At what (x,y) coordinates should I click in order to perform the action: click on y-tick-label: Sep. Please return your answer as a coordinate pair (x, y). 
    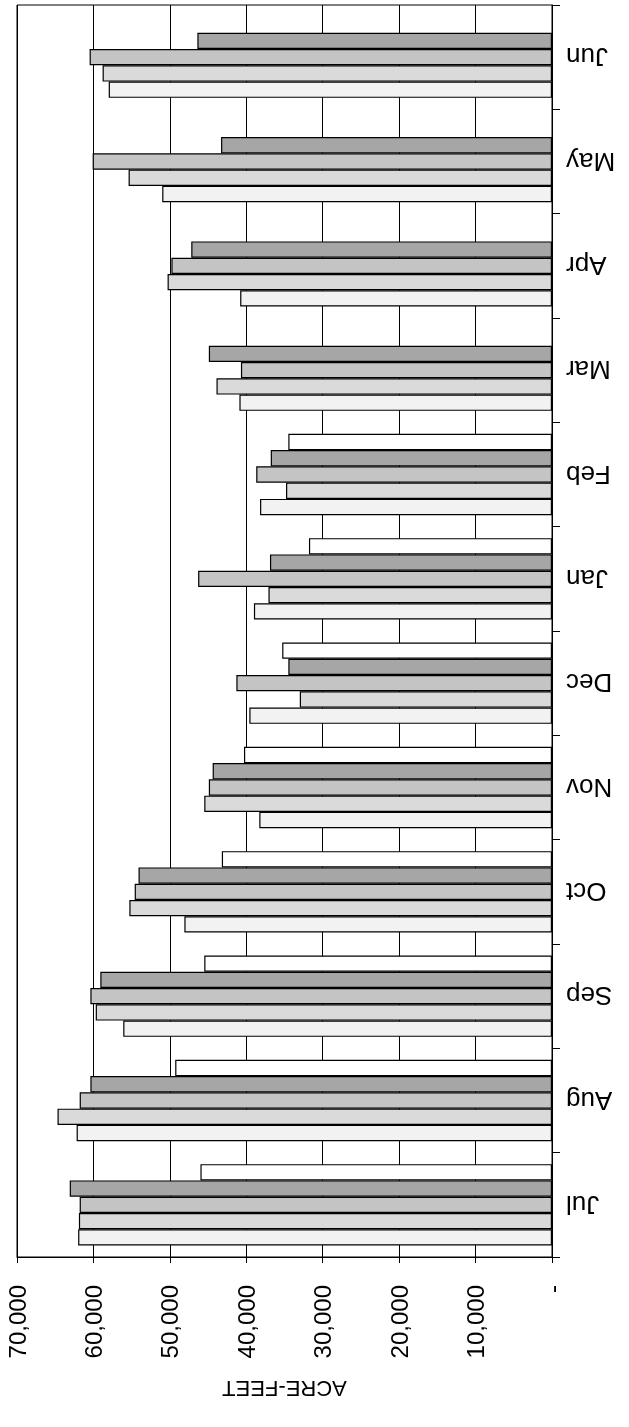
    Looking at the image, I should click on (589, 996).